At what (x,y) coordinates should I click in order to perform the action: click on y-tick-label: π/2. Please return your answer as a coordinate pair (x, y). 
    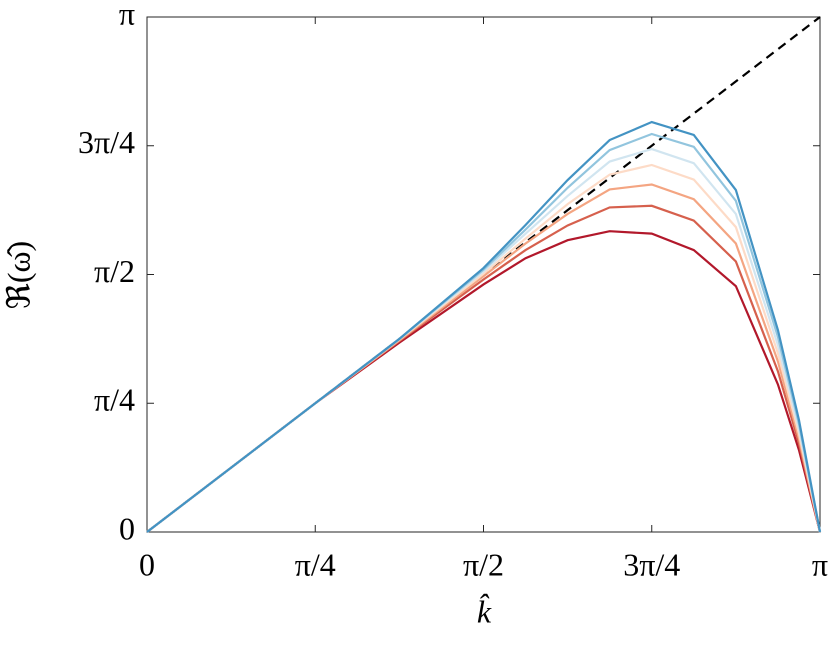
    Looking at the image, I should click on (114, 271).